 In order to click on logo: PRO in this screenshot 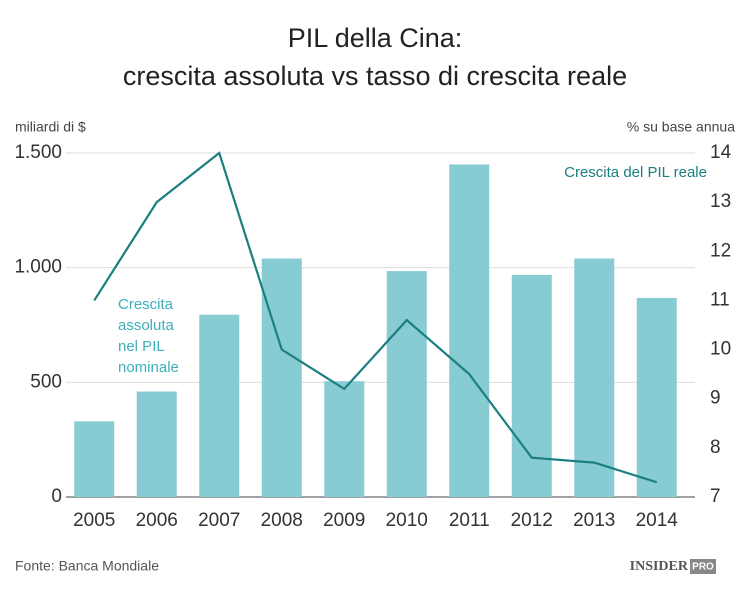, I will do `click(703, 567)`.